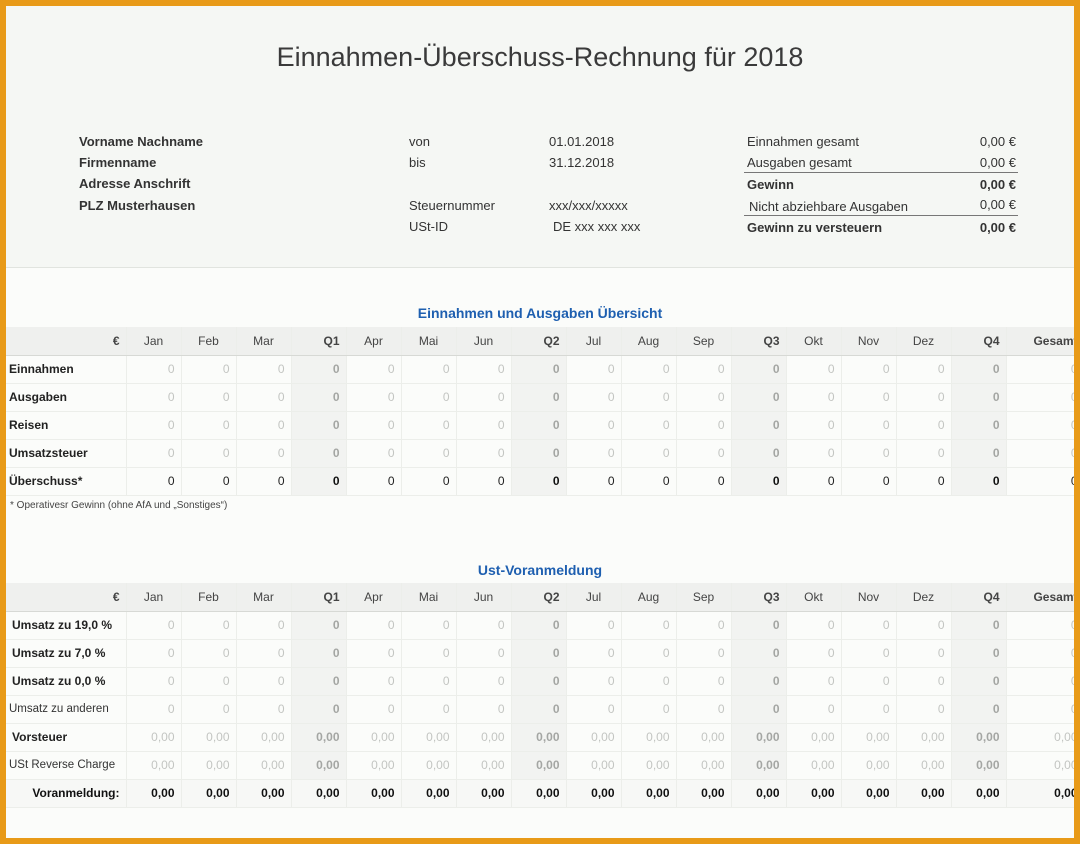  I want to click on from-value: 01.01.2018, so click(582, 141).